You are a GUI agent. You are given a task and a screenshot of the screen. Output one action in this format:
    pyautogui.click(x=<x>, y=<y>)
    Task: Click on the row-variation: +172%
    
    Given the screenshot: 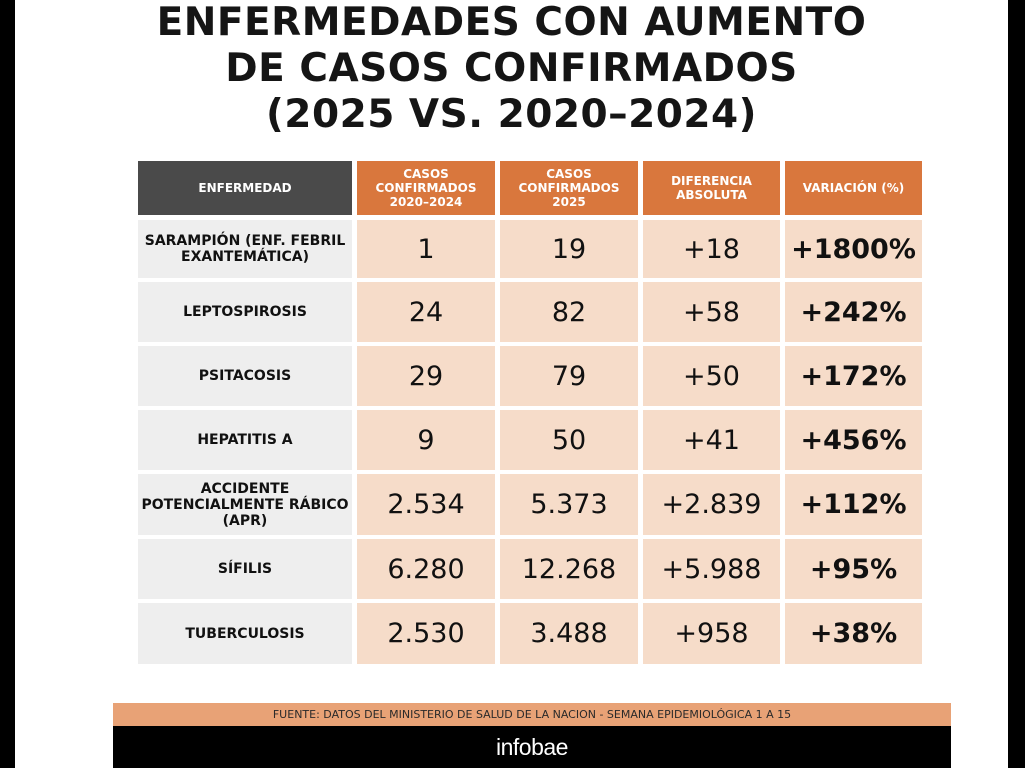 What is the action you would take?
    pyautogui.click(x=853, y=376)
    